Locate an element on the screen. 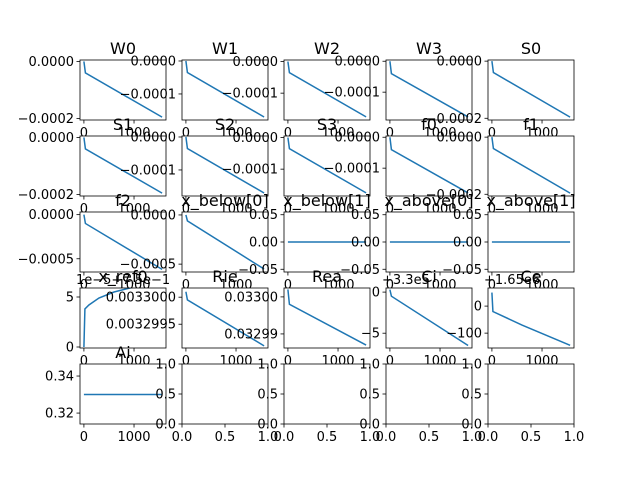 The height and width of the screenshot is (480, 640). x-tick-label: 1000 is located at coordinates (133, 437).